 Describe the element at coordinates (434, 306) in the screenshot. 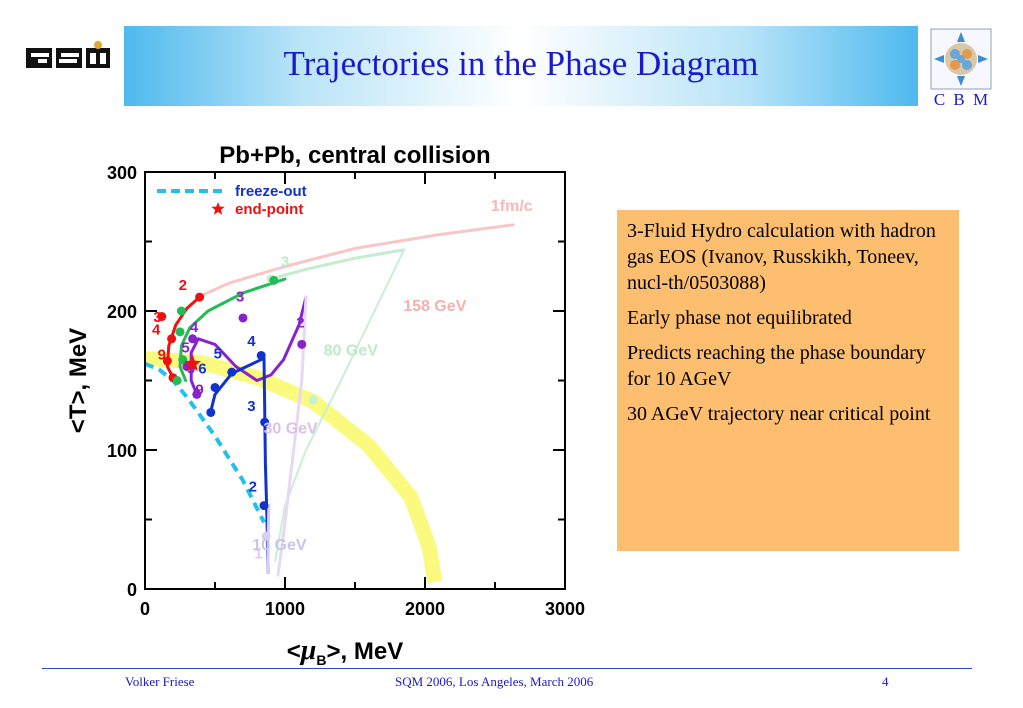

I see `energy-annotation: 158 GeV` at that location.